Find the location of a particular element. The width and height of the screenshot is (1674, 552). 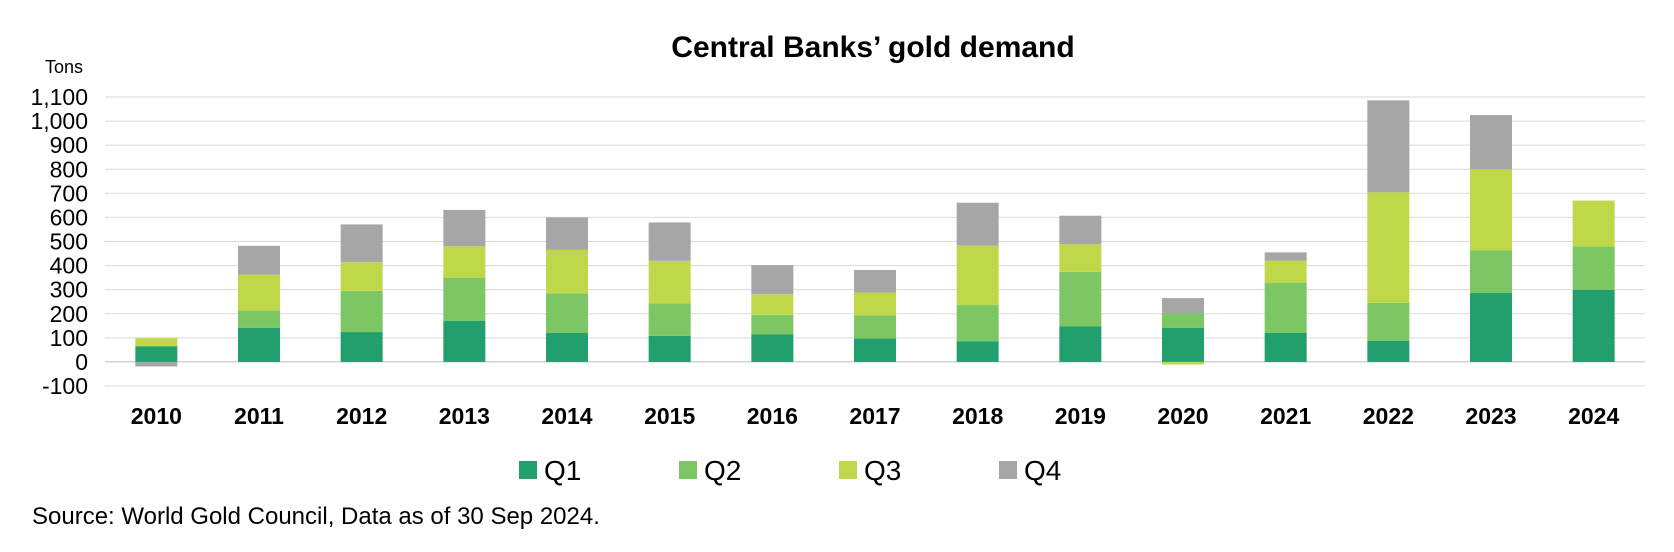

bar-segment-q3-2015 is located at coordinates (669, 282).